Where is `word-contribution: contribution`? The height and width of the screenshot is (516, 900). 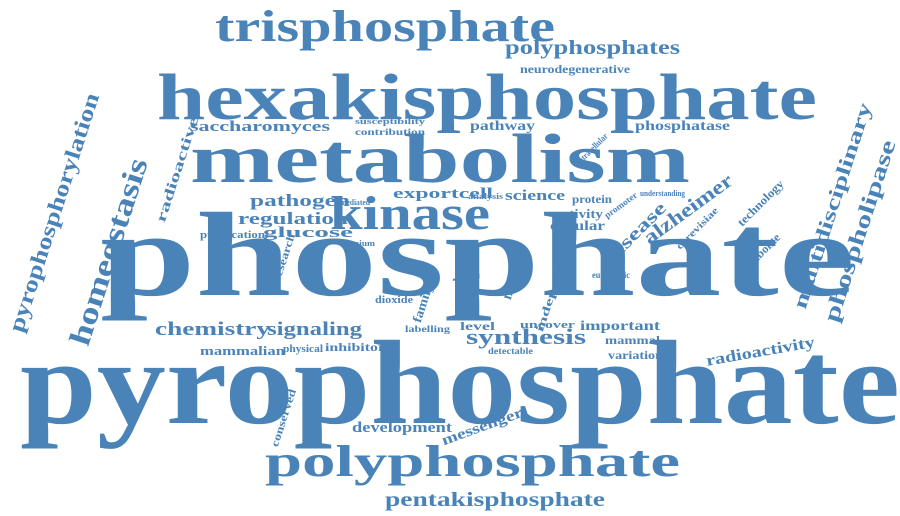 word-contribution: contribution is located at coordinates (390, 132).